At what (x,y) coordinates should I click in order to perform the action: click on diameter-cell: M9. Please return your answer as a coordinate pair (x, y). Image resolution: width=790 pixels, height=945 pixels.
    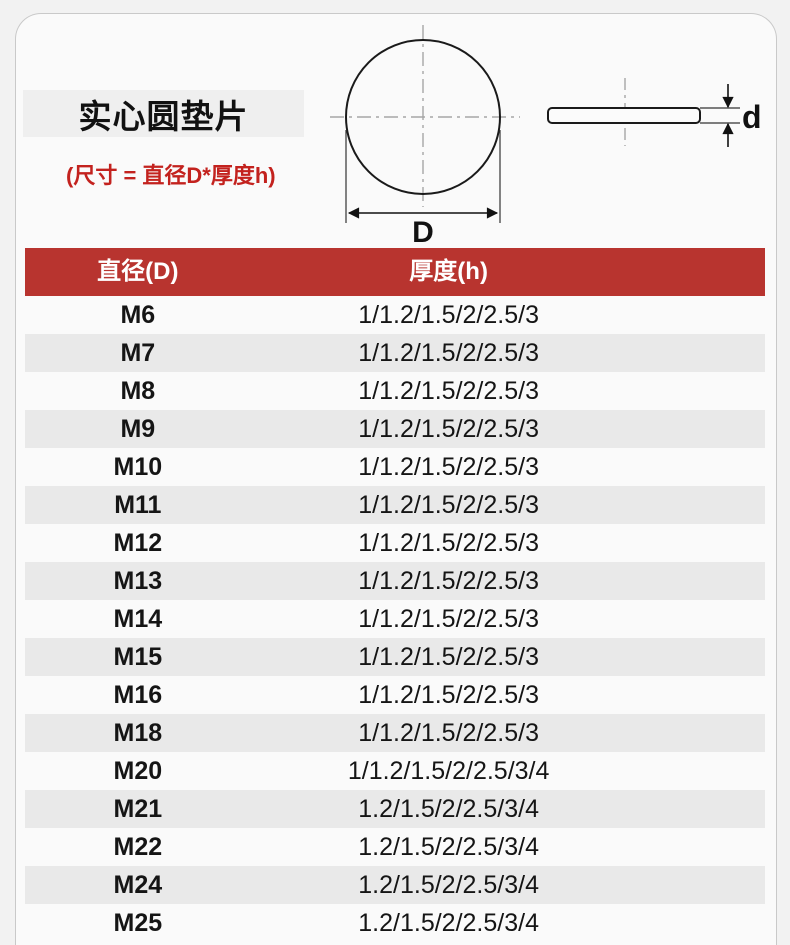
    Looking at the image, I should click on (138, 429).